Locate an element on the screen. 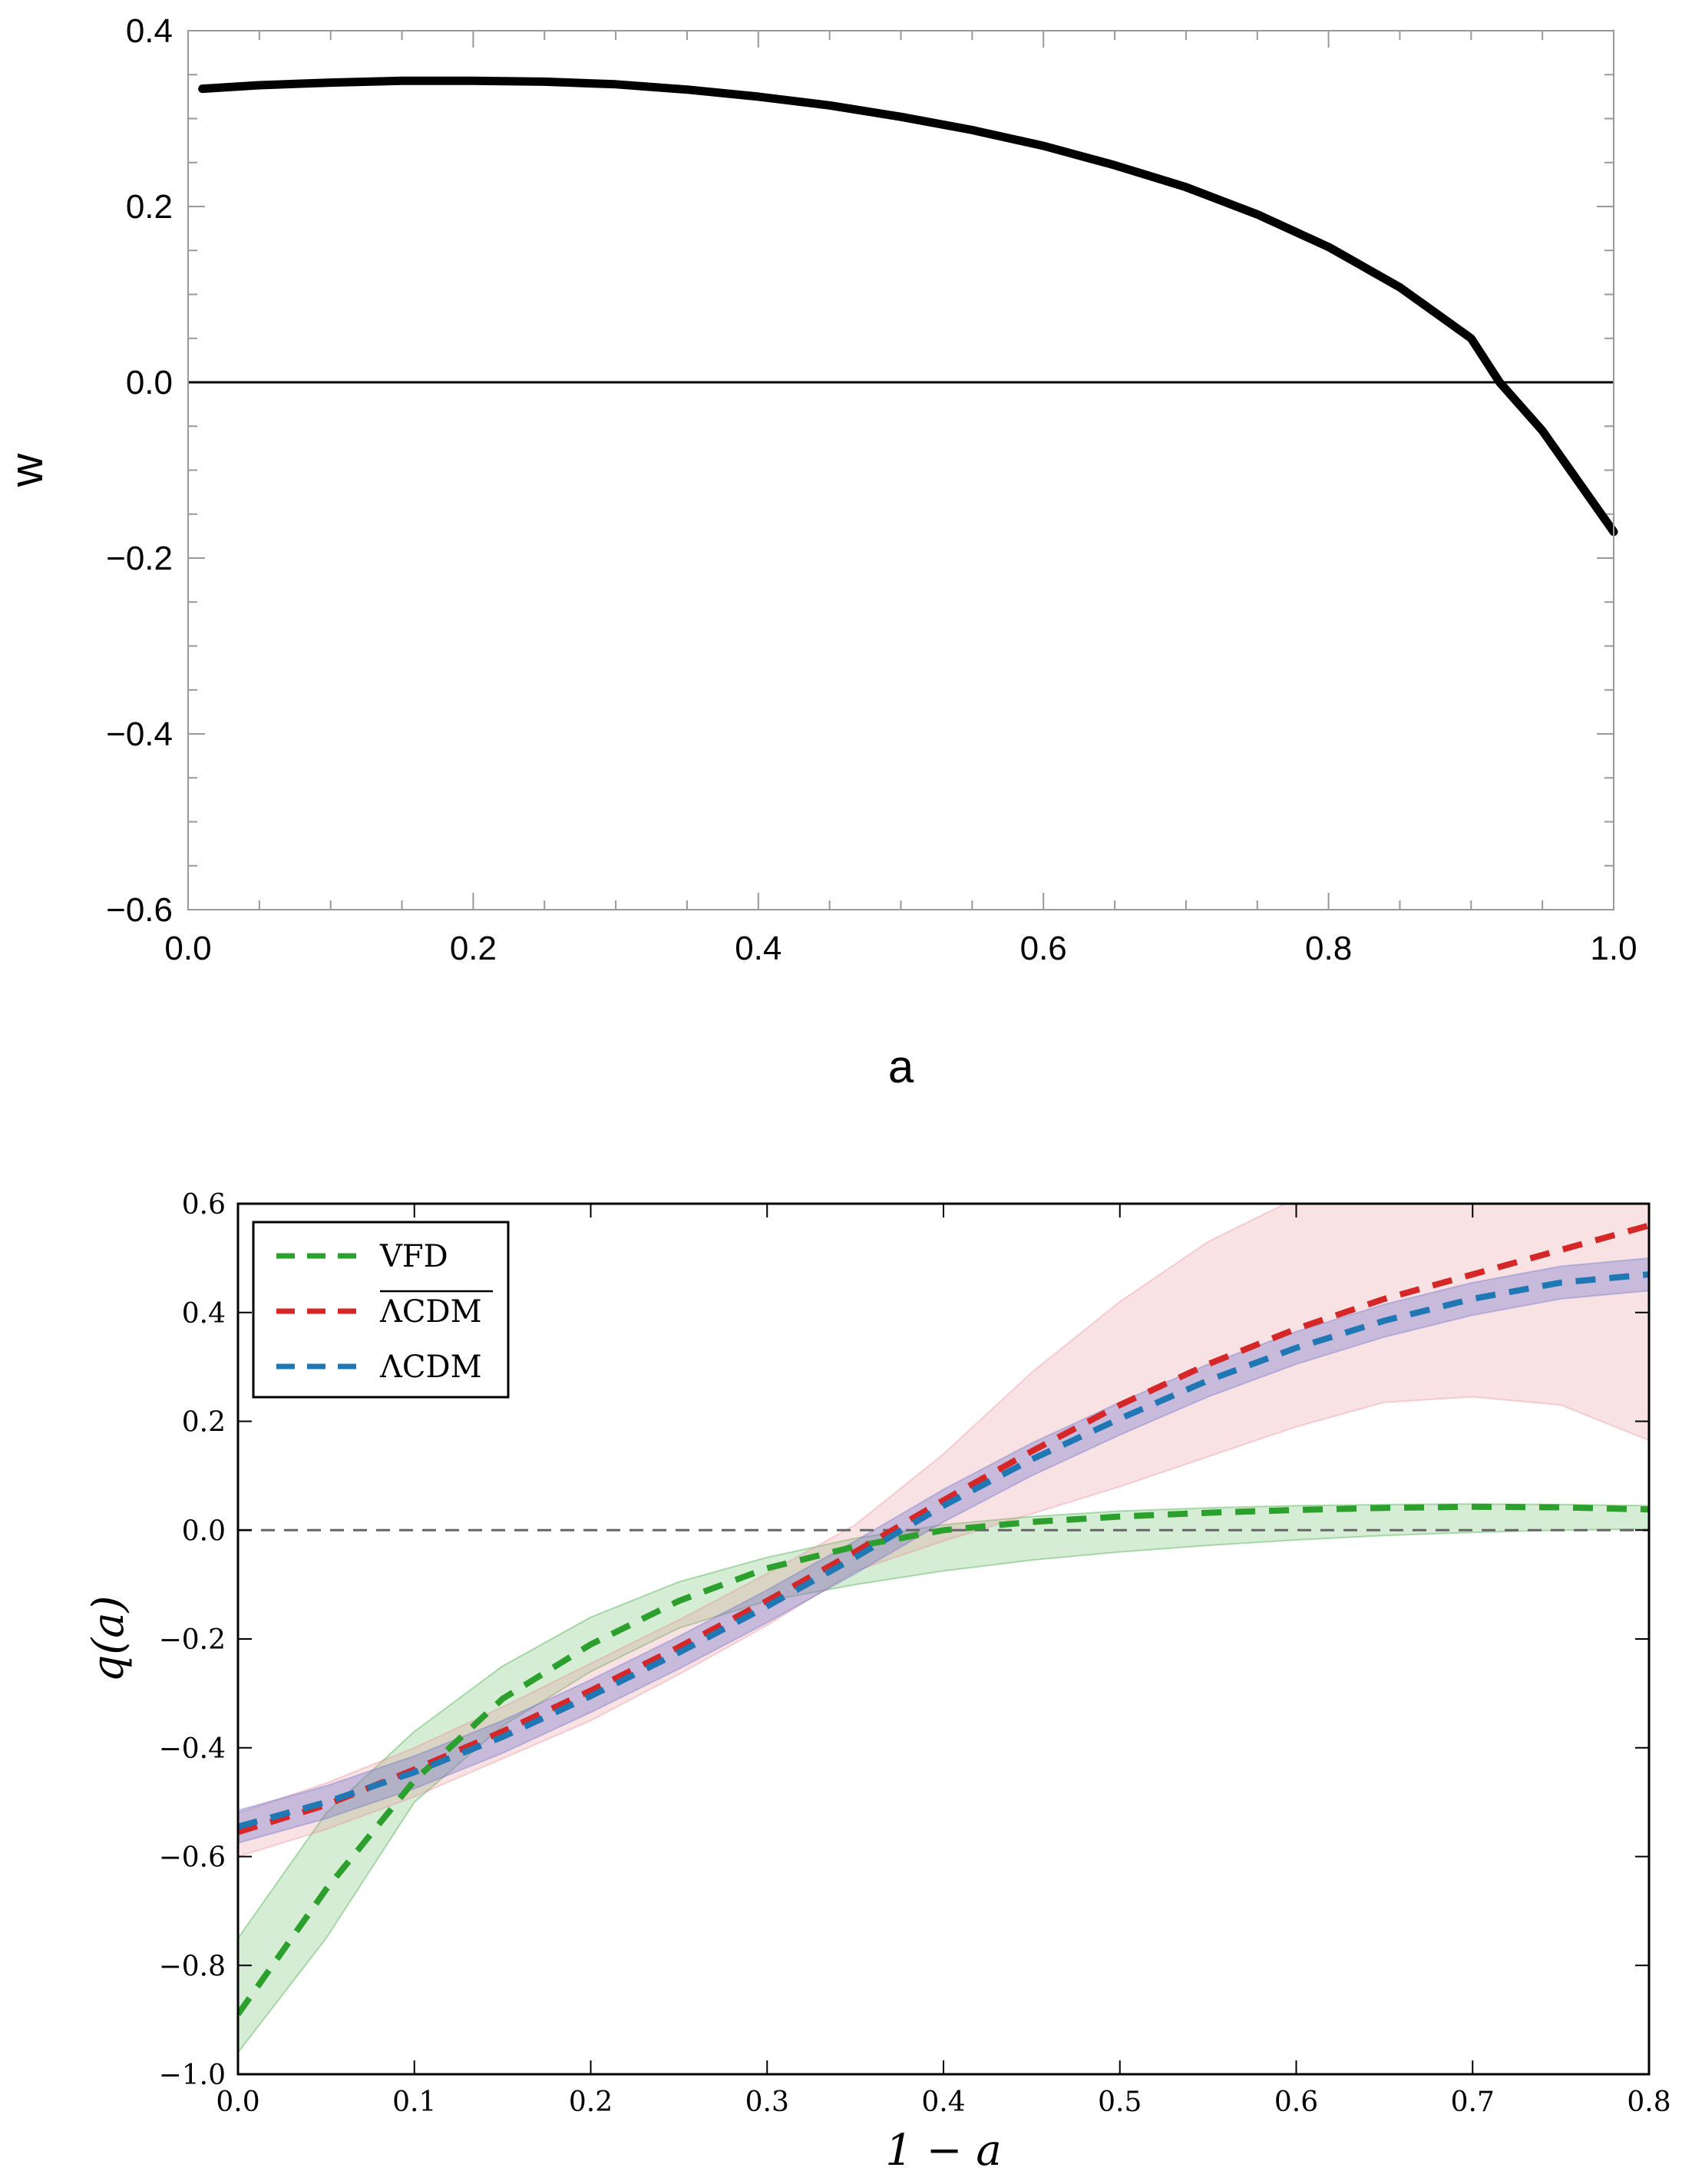  bottom-y-axis-label: q(a) is located at coordinates (109, 1639).